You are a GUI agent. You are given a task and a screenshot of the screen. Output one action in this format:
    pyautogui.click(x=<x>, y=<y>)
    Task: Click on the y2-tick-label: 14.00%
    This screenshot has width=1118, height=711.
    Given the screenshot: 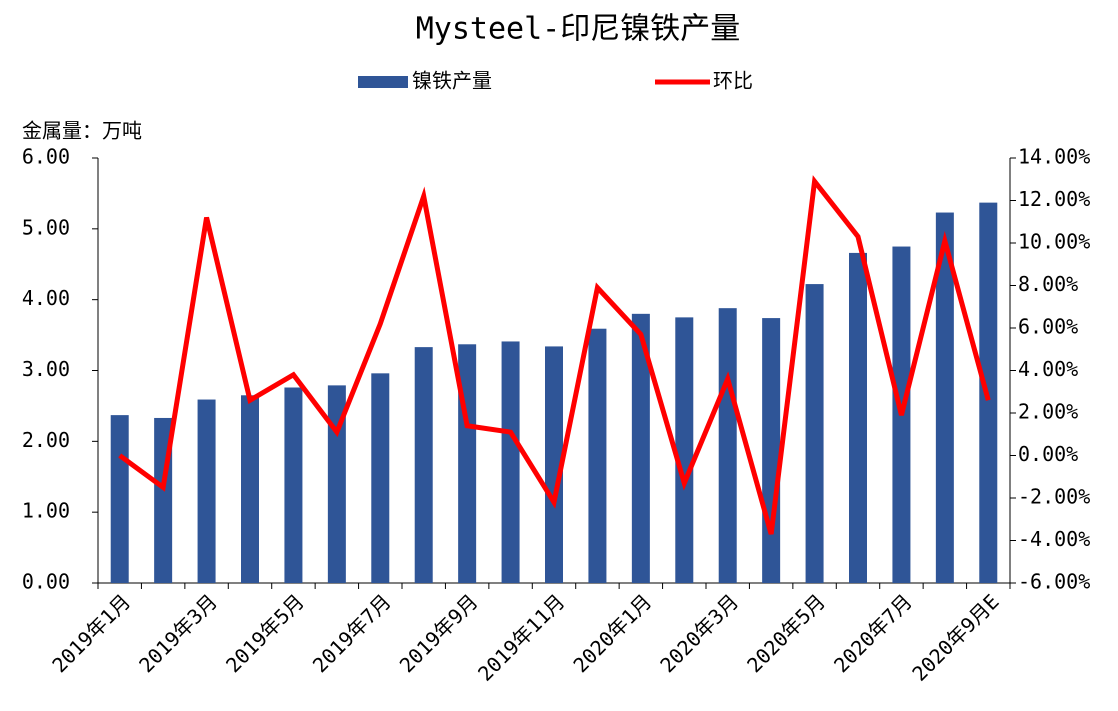 What is the action you would take?
    pyautogui.click(x=1054, y=157)
    